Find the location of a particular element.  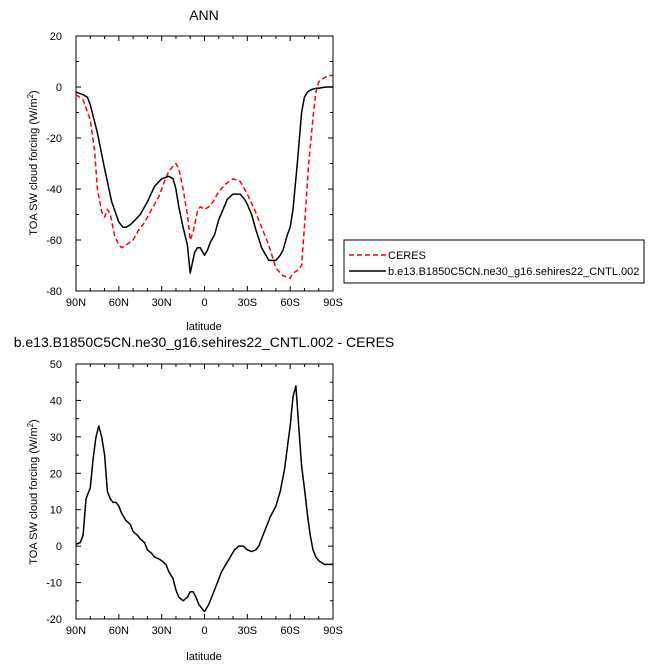

top-x-tick-label: 30S is located at coordinates (248, 303).